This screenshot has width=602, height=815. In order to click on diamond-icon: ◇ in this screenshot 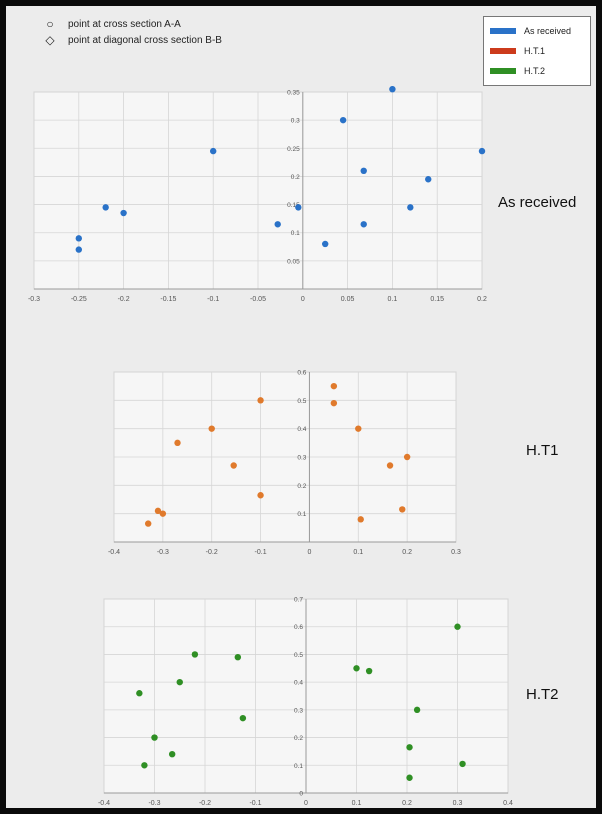, I will do `click(50, 40)`.